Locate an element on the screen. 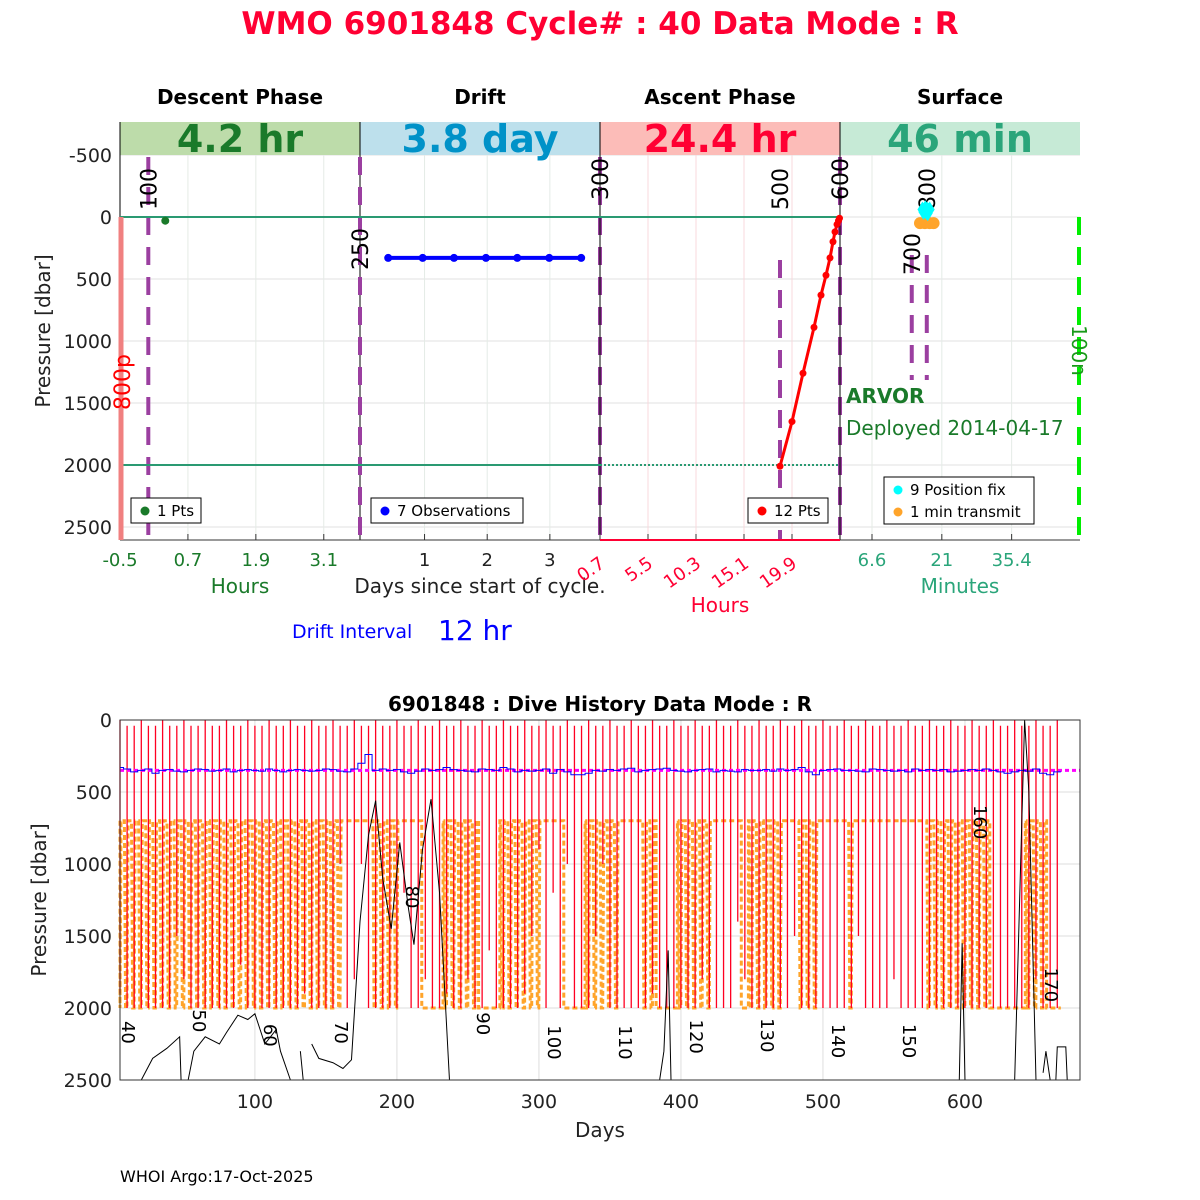 The height and width of the screenshot is (1200, 1200). phase-title: Descent Phase is located at coordinates (240, 97).